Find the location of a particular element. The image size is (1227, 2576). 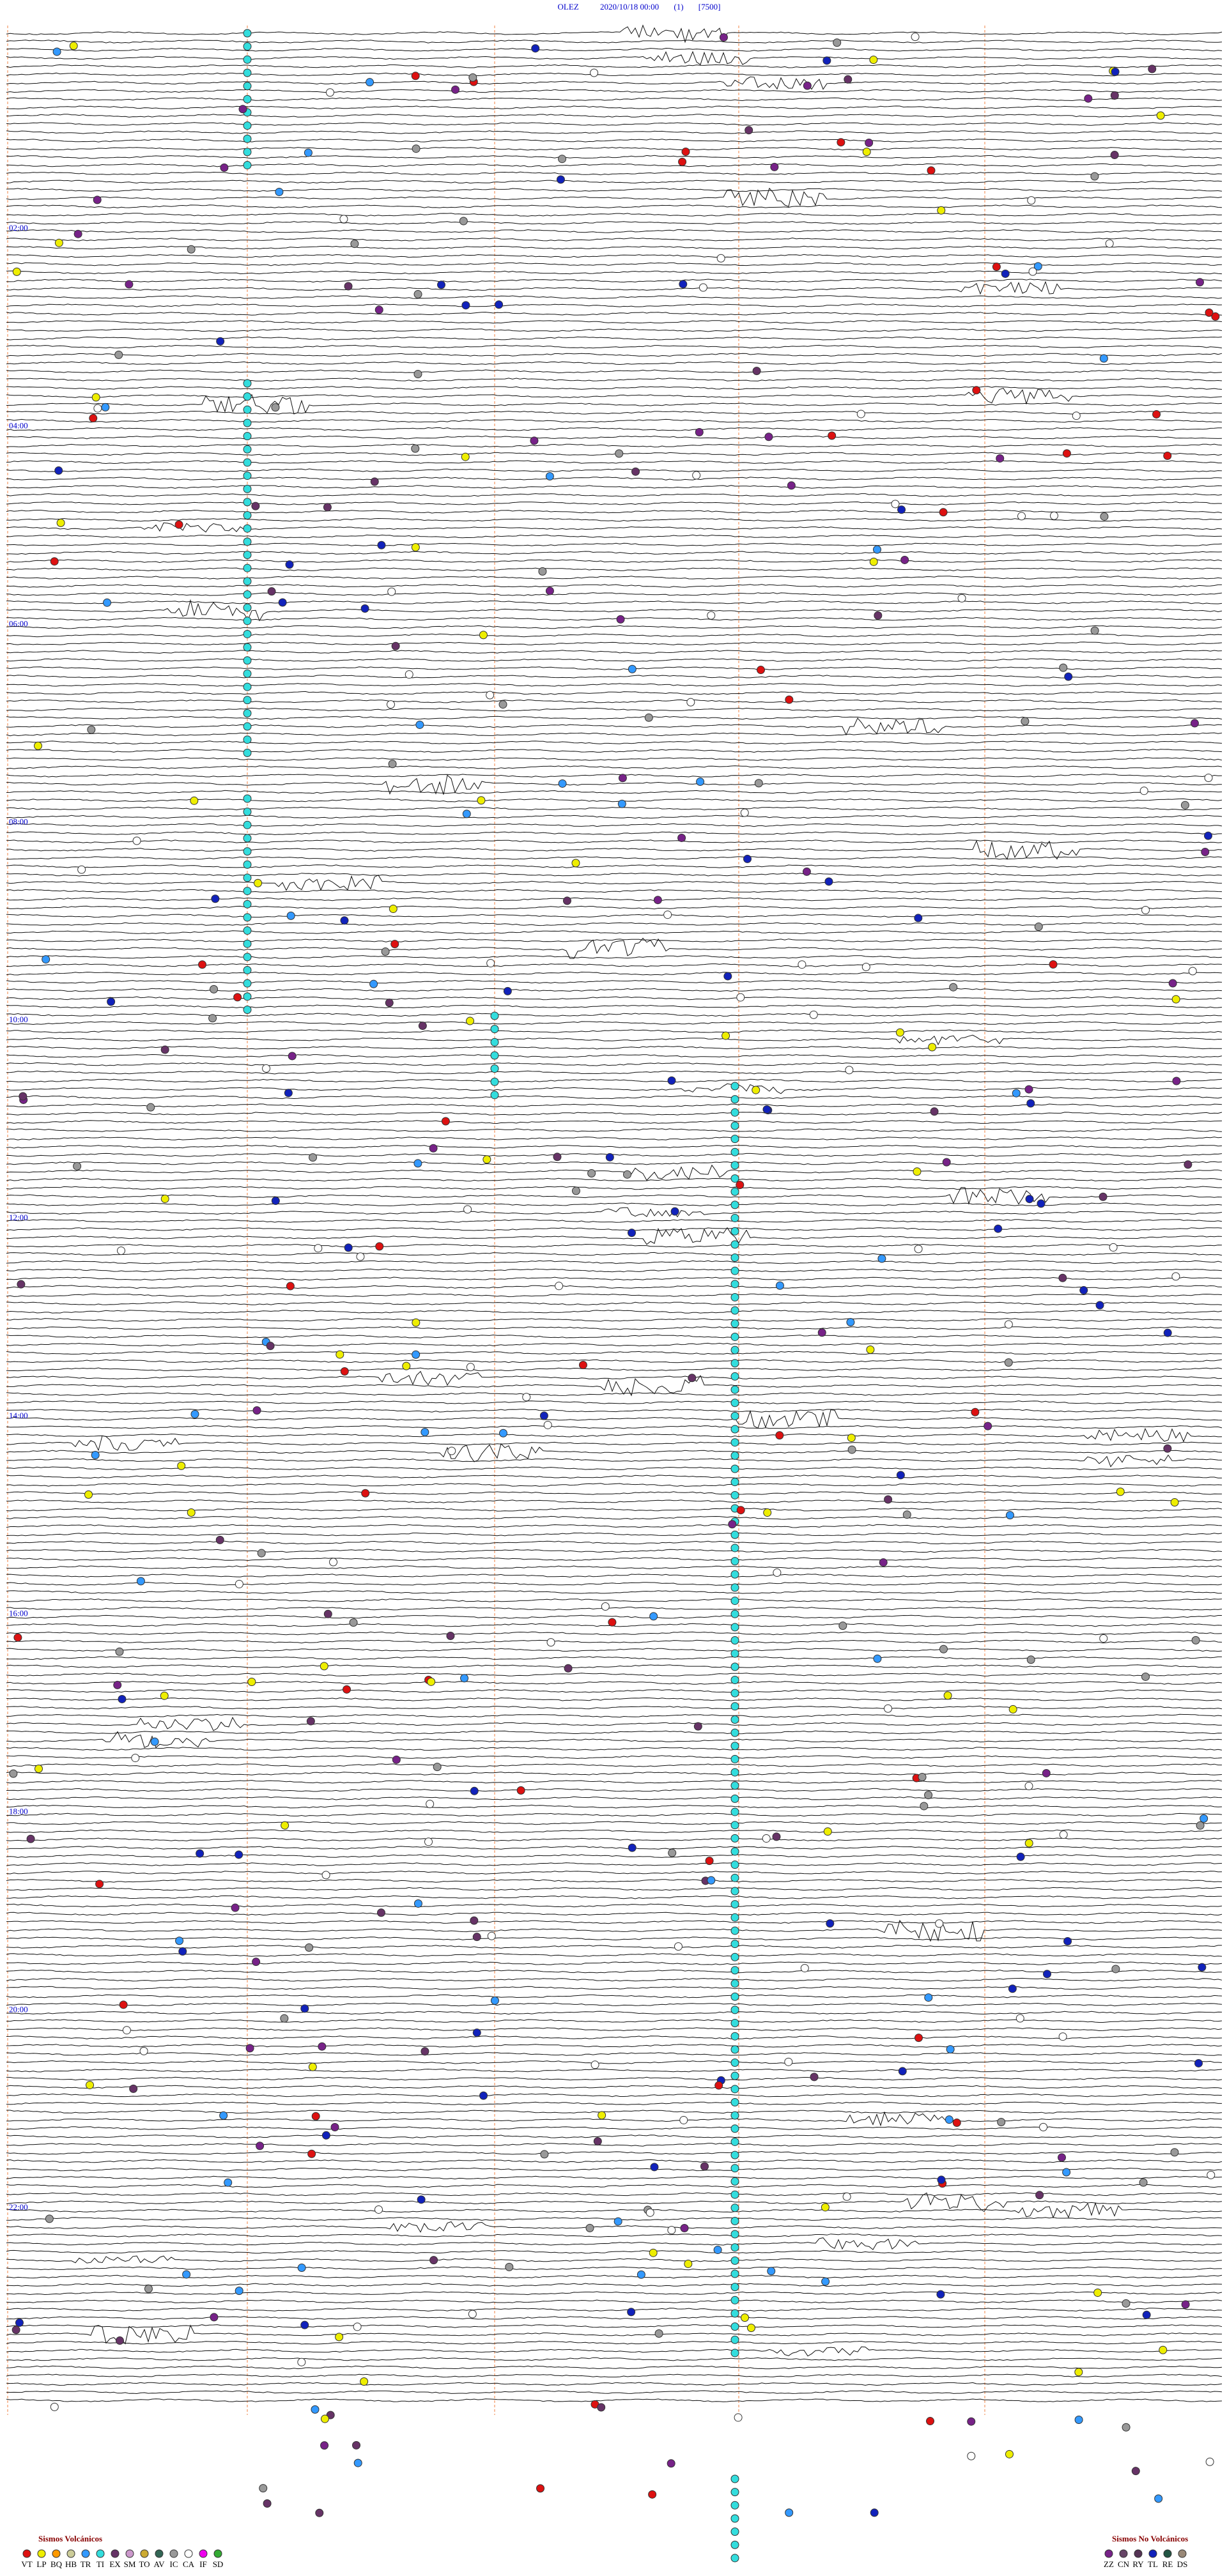

hour-label: 12:00 is located at coordinates (18, 1217).